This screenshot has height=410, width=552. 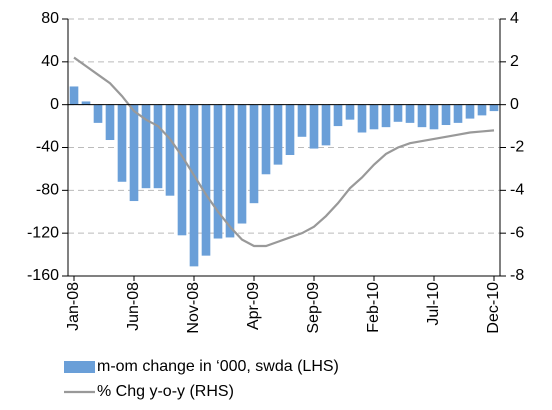 I want to click on y-tick-label: 40, so click(x=50, y=61).